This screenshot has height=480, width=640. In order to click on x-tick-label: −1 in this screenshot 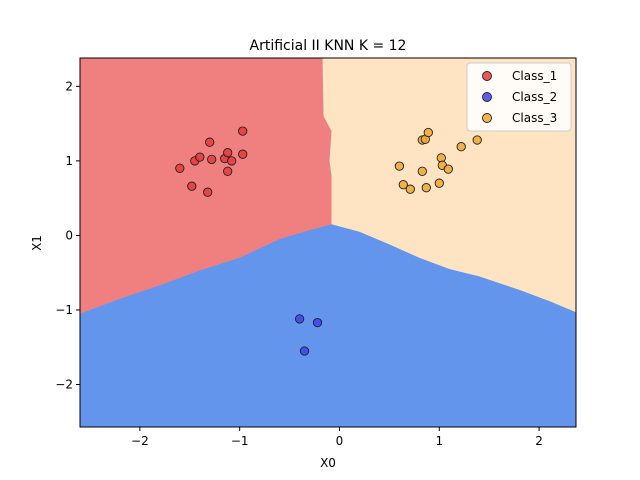, I will do `click(240, 441)`.